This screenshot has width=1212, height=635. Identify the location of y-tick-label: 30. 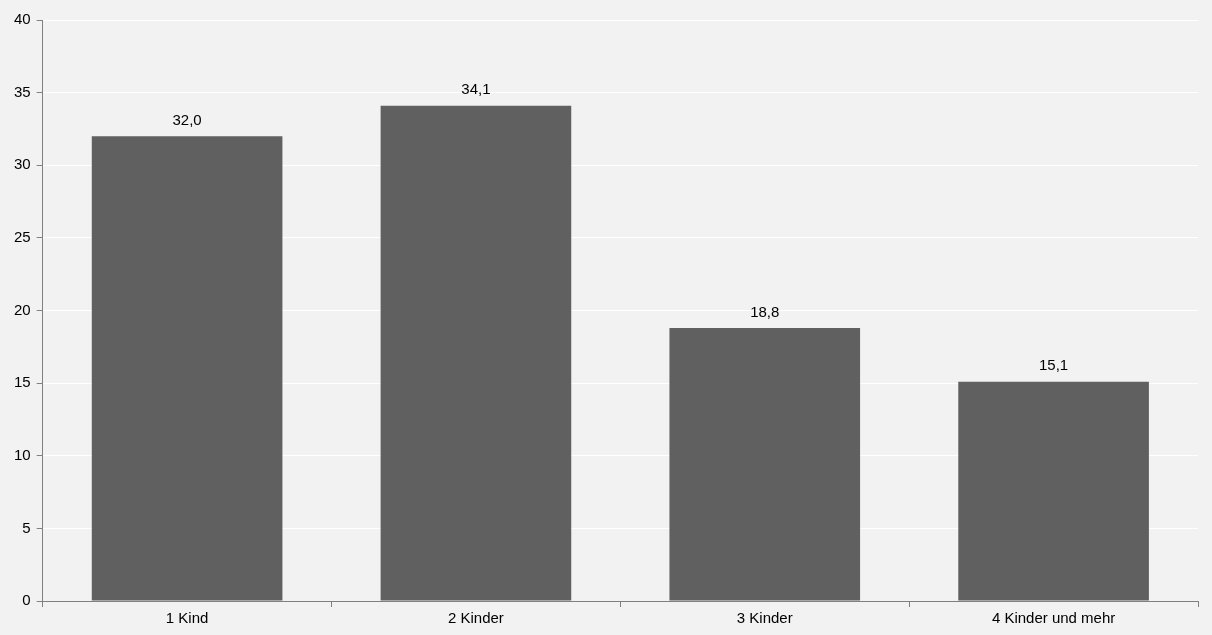
(22, 164).